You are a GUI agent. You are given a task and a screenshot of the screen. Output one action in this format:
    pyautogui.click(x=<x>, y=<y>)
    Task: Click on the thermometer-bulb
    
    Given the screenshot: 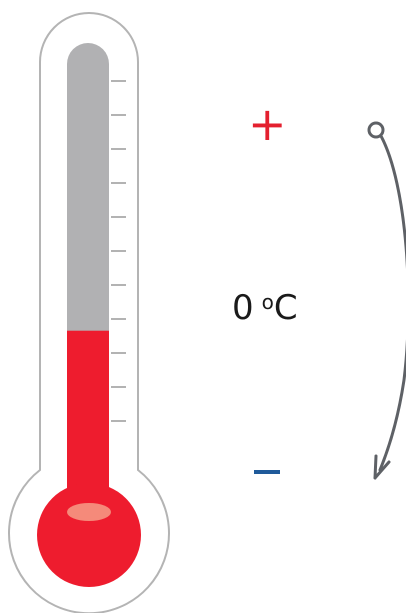 What is the action you would take?
    pyautogui.click(x=89, y=535)
    